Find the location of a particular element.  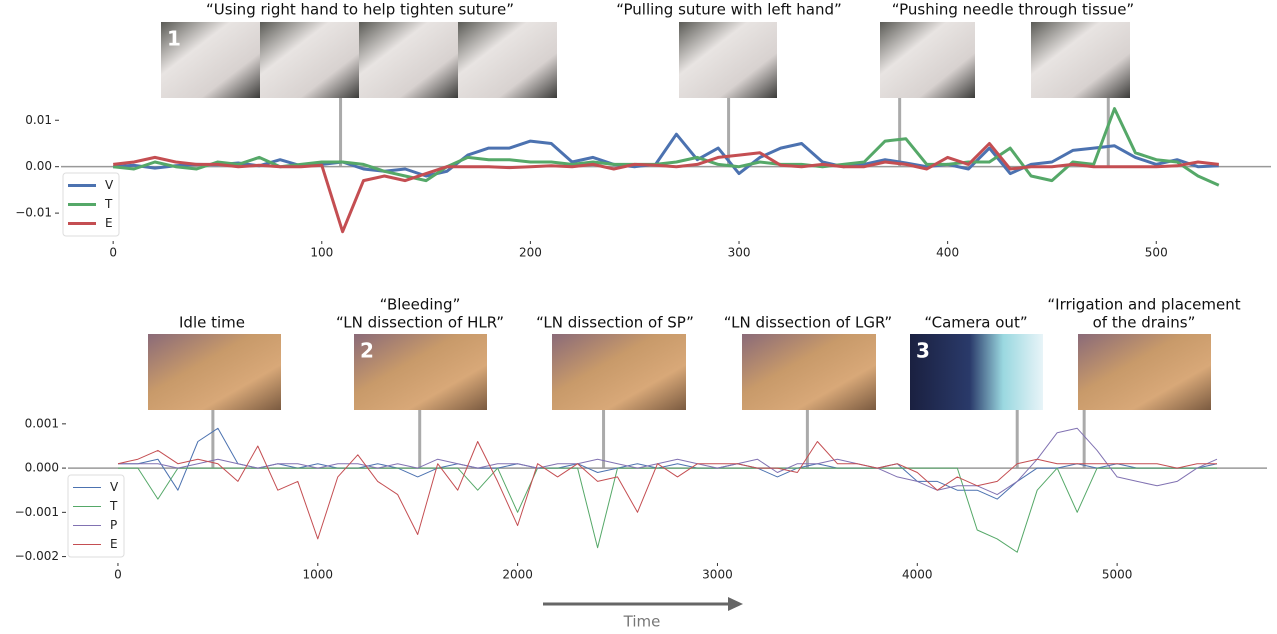

annotation-caption: “LN dissection of SP” is located at coordinates (615, 323).